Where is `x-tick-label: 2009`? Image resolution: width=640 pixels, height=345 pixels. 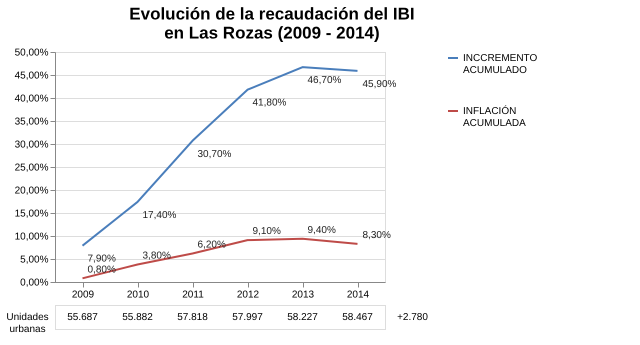 x-tick-label: 2009 is located at coordinates (83, 295).